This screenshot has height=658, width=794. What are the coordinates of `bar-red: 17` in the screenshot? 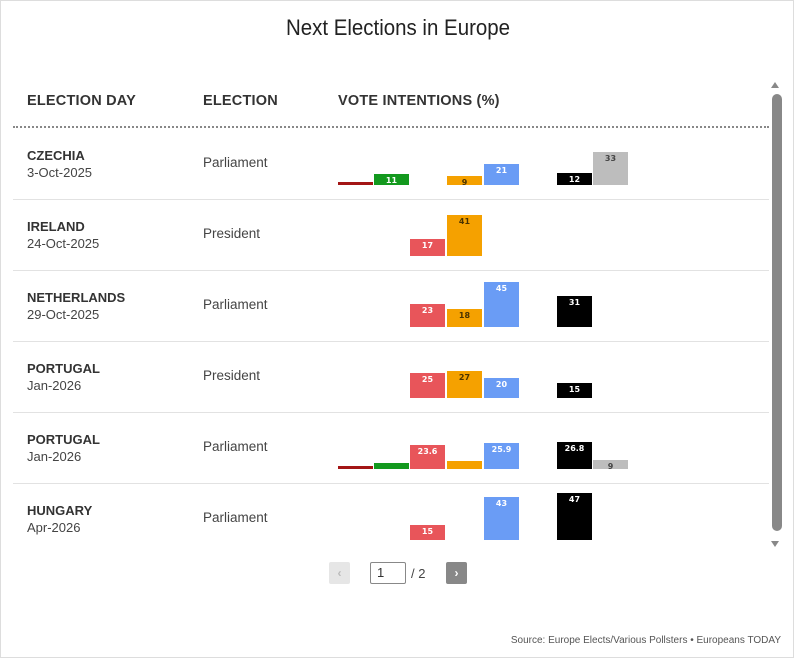 It's located at (427, 247).